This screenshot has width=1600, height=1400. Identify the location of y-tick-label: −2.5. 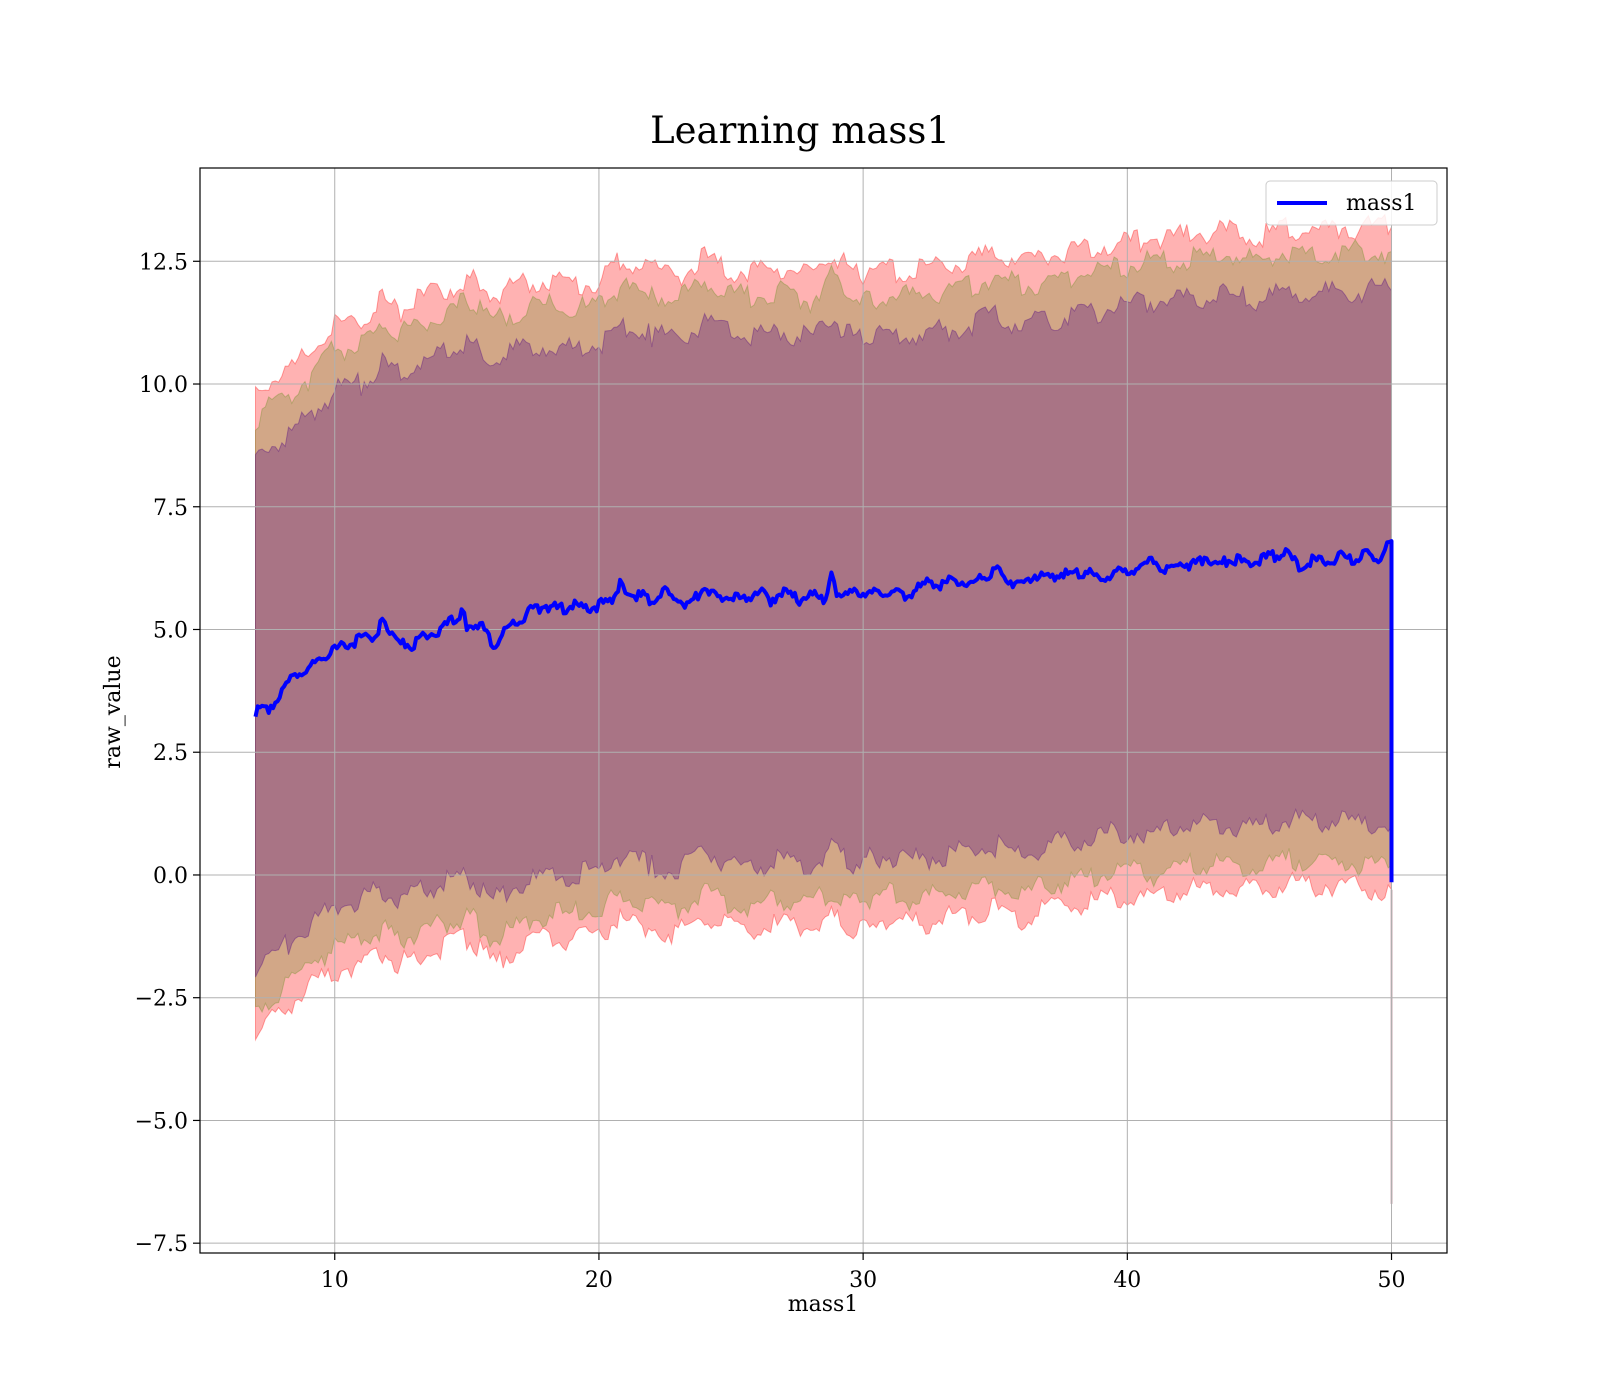
(161, 999).